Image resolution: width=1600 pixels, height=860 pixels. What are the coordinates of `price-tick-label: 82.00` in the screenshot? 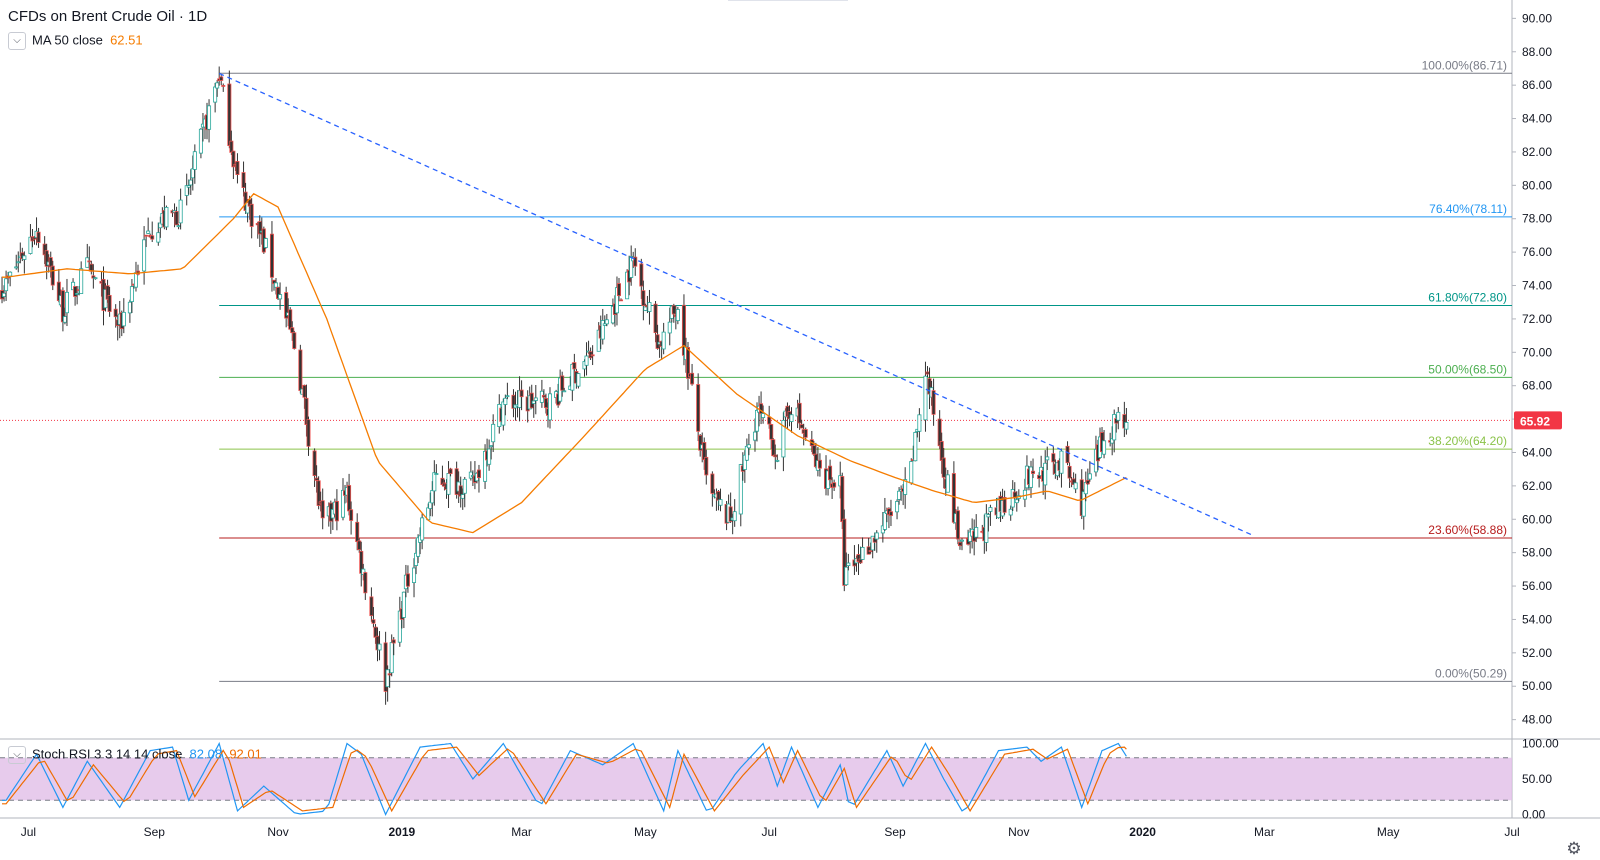 It's located at (1537, 152).